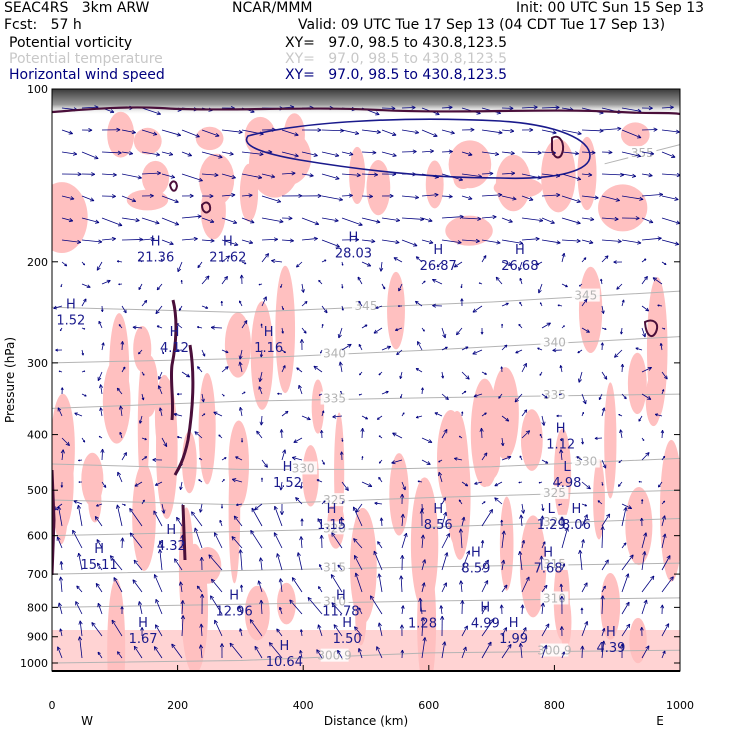 The image size is (740, 740). Describe the element at coordinates (423, 607) in the screenshot. I see `wind-min-marker: L` at that location.